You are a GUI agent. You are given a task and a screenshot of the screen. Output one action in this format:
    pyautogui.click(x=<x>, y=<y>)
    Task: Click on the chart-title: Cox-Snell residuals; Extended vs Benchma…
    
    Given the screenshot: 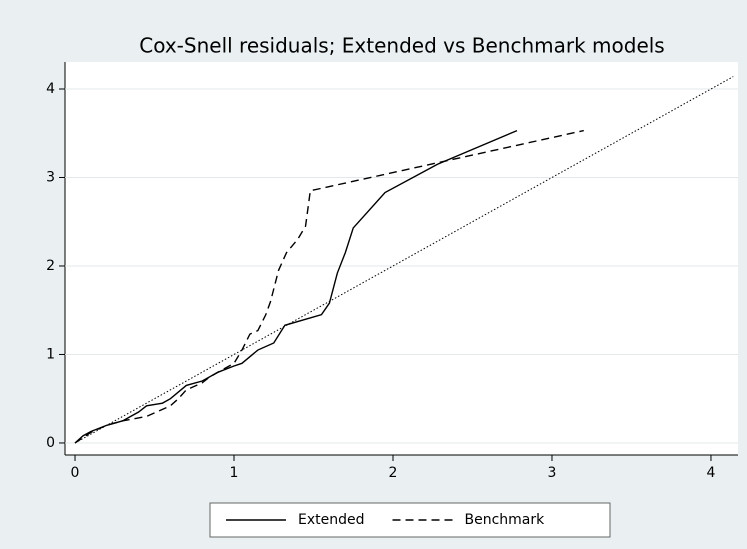 What is the action you would take?
    pyautogui.click(x=401, y=46)
    